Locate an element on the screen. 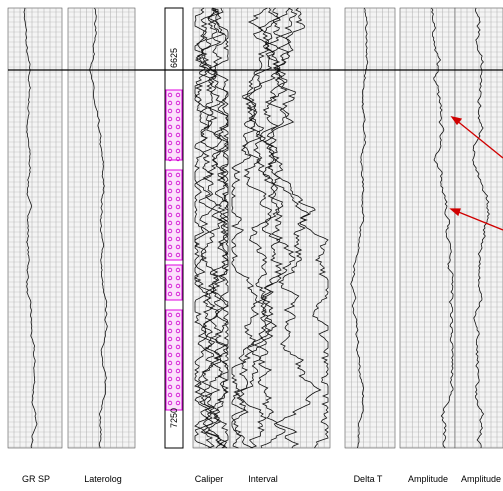 The image size is (503, 491). depth-label: 7250 is located at coordinates (174, 418).